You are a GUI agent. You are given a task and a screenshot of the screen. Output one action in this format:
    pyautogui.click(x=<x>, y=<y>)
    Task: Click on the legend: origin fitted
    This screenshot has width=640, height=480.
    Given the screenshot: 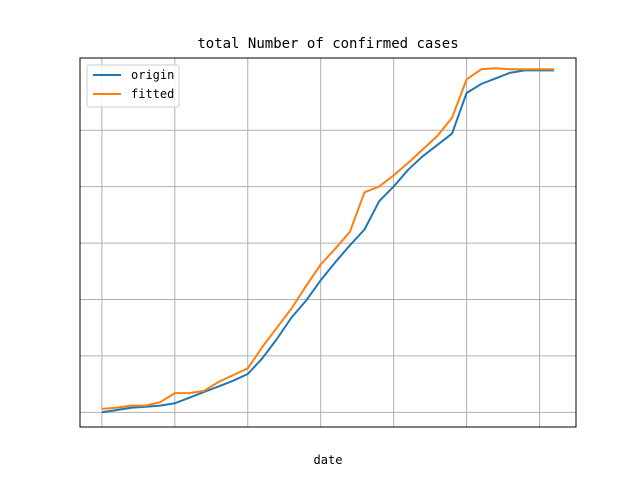 What is the action you would take?
    pyautogui.click(x=133, y=86)
    